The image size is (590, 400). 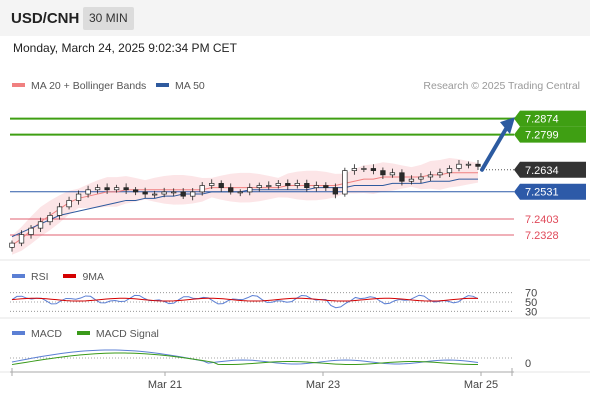 I want to click on rsi-swatch-icon, so click(x=18, y=276).